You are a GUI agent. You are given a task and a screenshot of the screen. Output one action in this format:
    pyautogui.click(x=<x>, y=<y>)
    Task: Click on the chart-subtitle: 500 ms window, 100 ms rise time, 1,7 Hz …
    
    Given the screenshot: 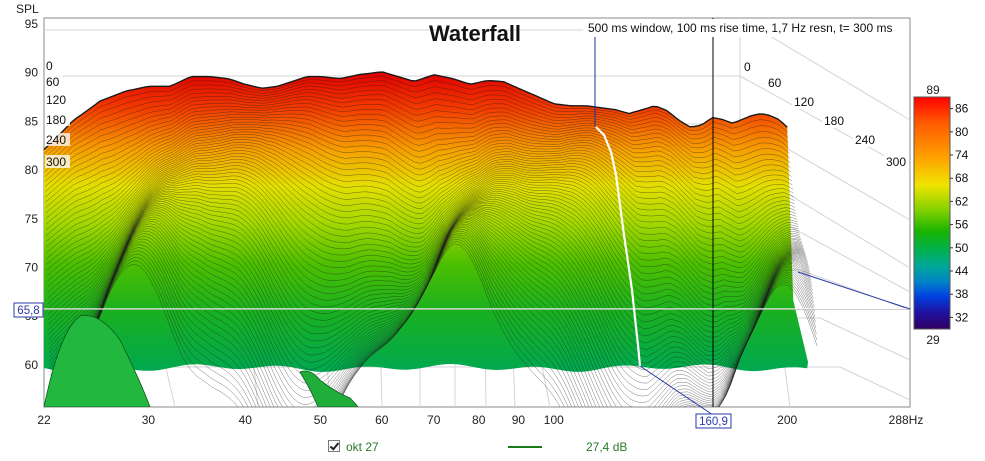 What is the action you would take?
    pyautogui.click(x=740, y=28)
    